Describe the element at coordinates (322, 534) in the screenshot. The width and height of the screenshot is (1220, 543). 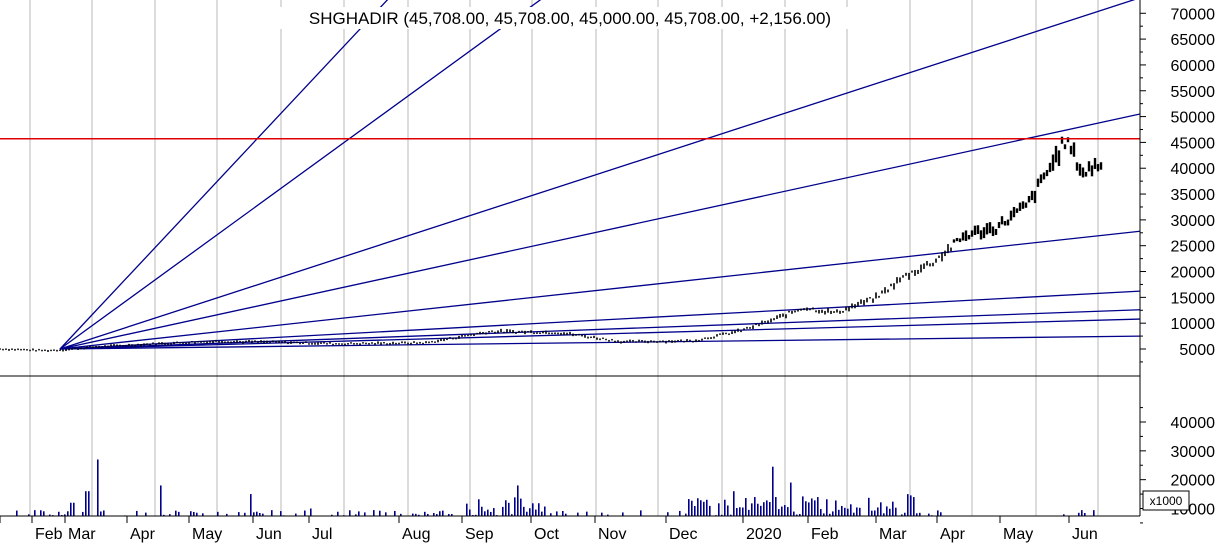
I see `time-tick-label: Jul` at that location.